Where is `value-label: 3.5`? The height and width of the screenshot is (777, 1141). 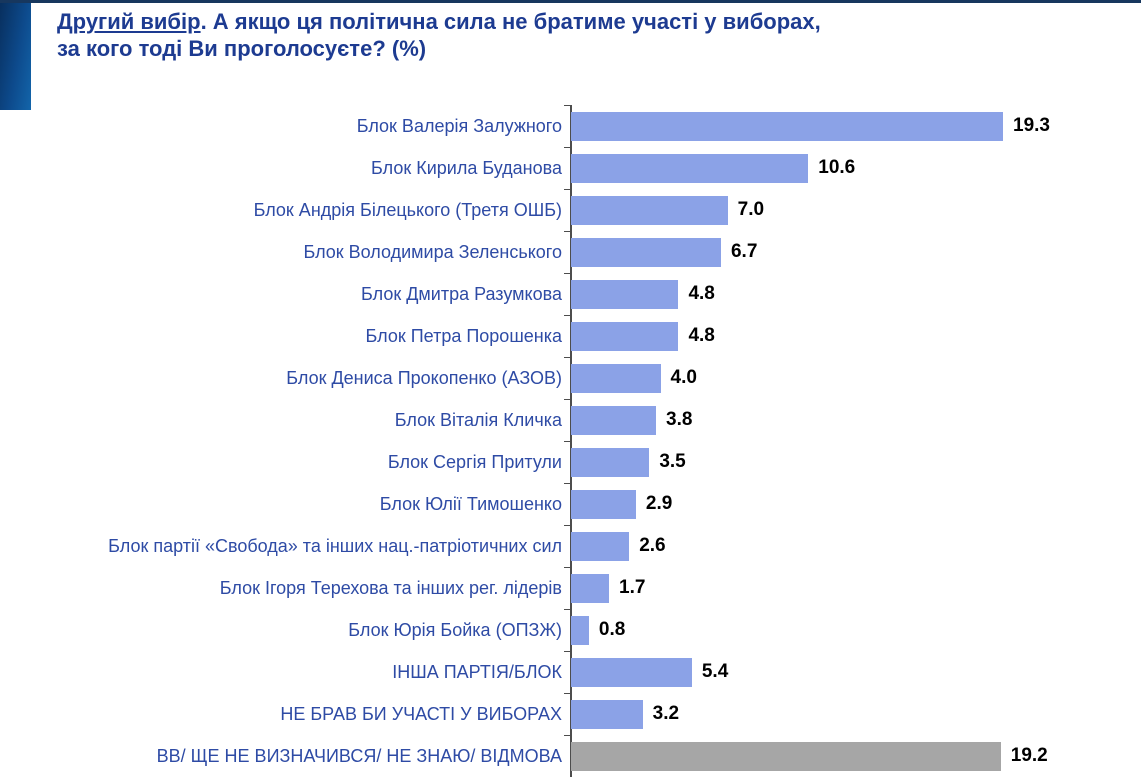 value-label: 3.5 is located at coordinates (672, 461).